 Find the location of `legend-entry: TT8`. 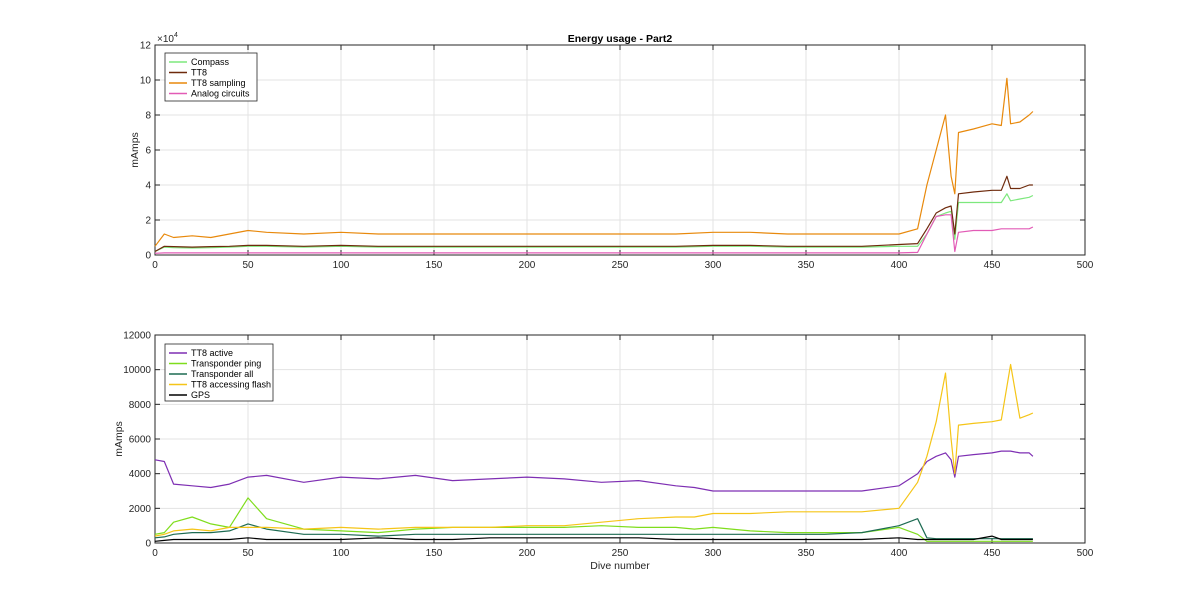

legend-entry: TT8 is located at coordinates (199, 73).